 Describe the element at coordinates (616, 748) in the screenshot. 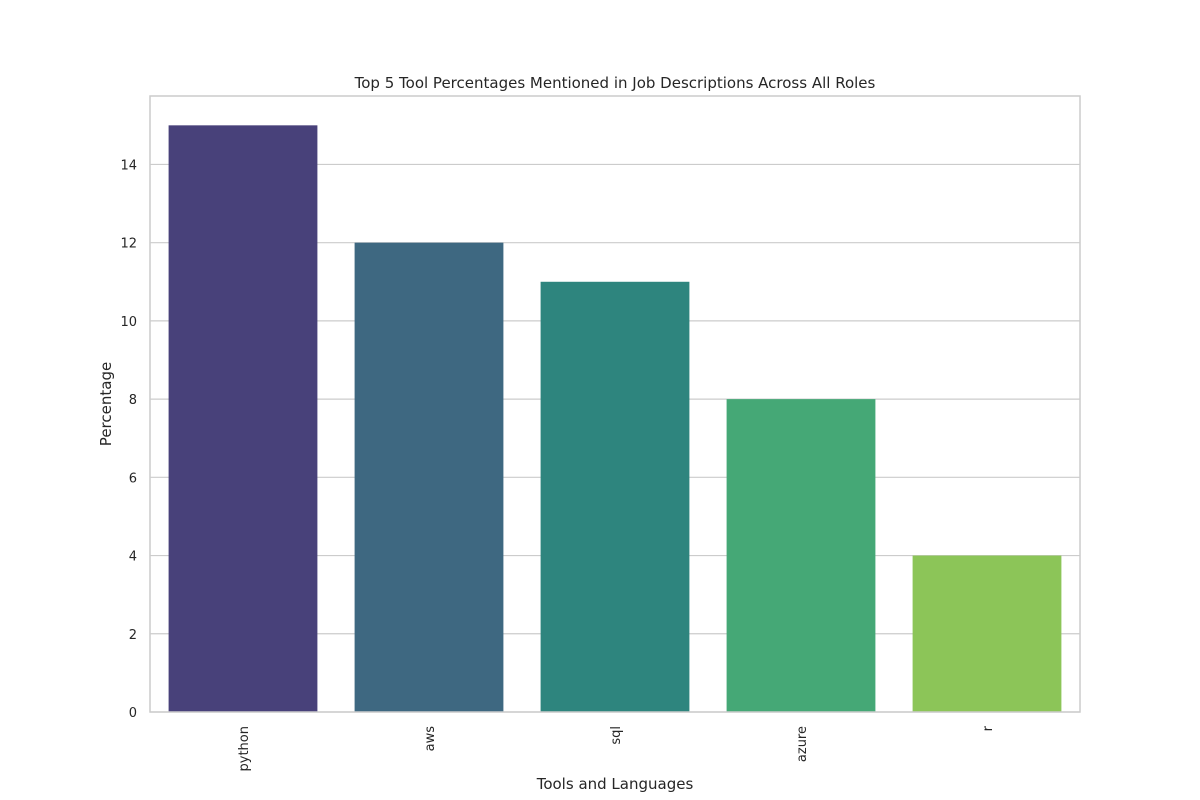

I see `x-tick-labels: python aws sql azure r` at that location.